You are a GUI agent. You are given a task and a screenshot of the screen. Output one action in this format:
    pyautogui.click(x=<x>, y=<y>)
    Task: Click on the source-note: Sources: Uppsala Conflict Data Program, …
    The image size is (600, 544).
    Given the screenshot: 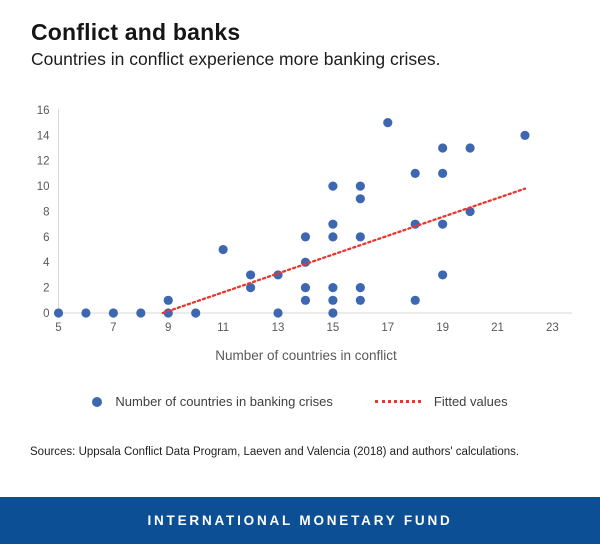 What is the action you would take?
    pyautogui.click(x=275, y=452)
    